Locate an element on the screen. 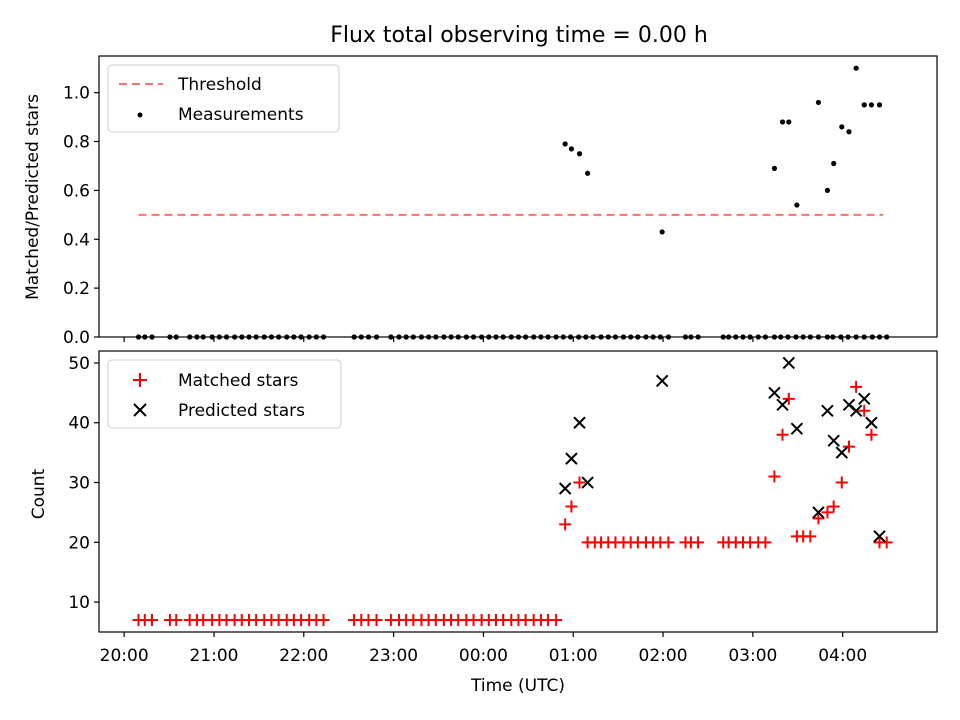 The width and height of the screenshot is (960, 720). x-axis-label: Time (UTC) is located at coordinates (517, 686).